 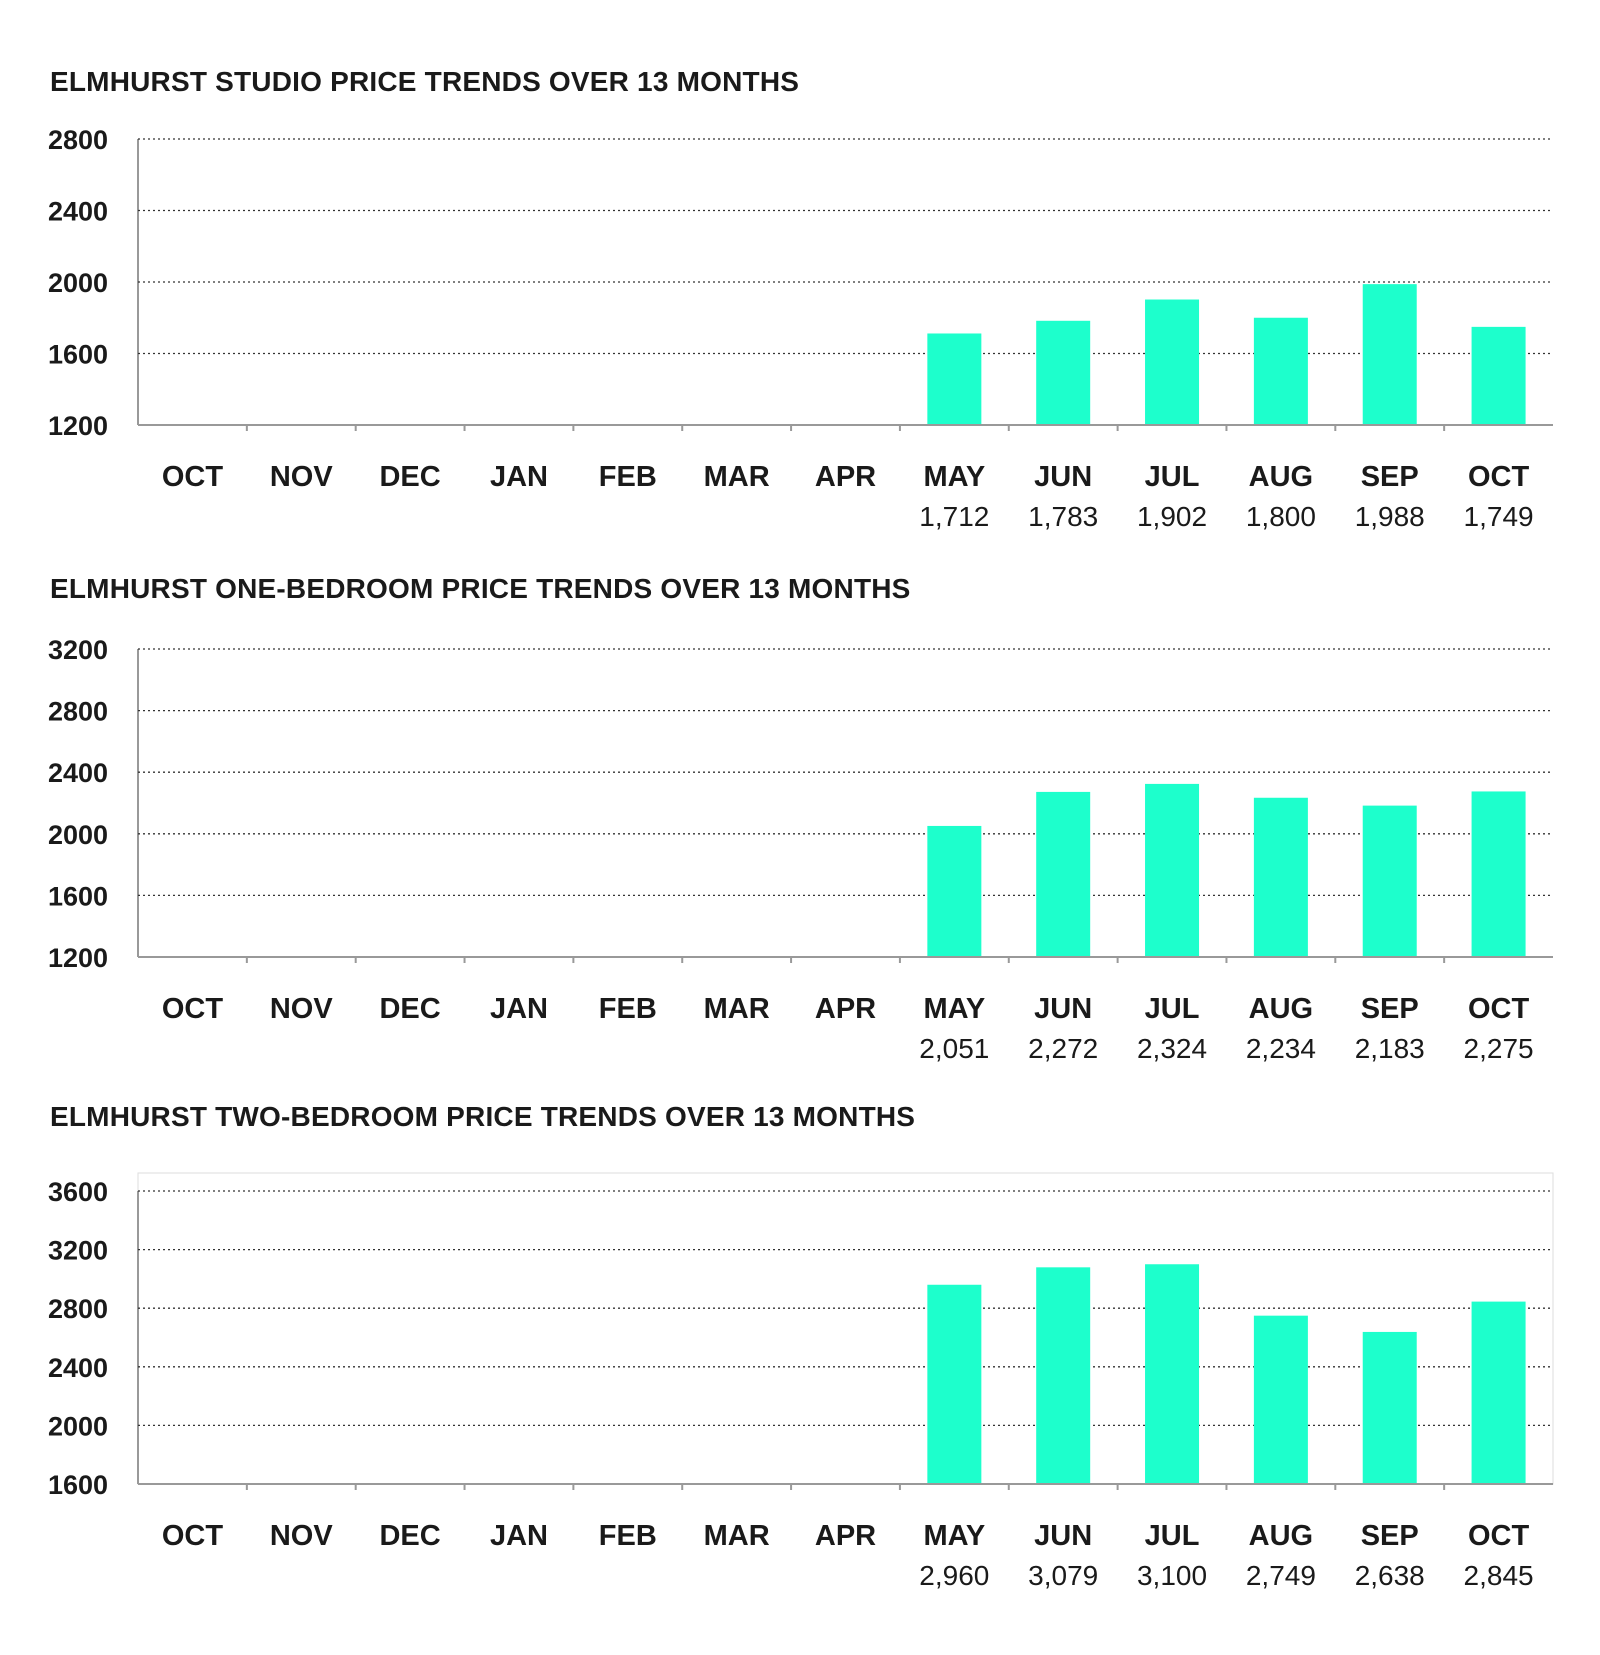 What do you see at coordinates (954, 516) in the screenshot?
I see `data-value-label: 1,712` at bounding box center [954, 516].